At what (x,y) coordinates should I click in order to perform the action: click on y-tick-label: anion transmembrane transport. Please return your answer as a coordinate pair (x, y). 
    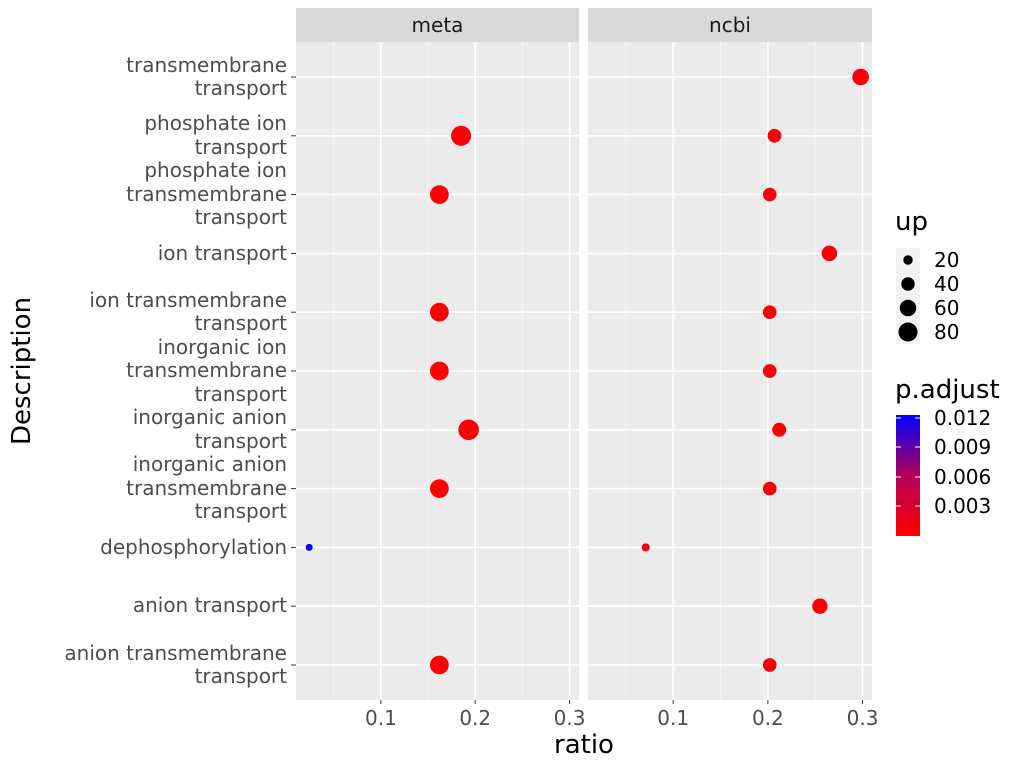
    Looking at the image, I should click on (175, 664).